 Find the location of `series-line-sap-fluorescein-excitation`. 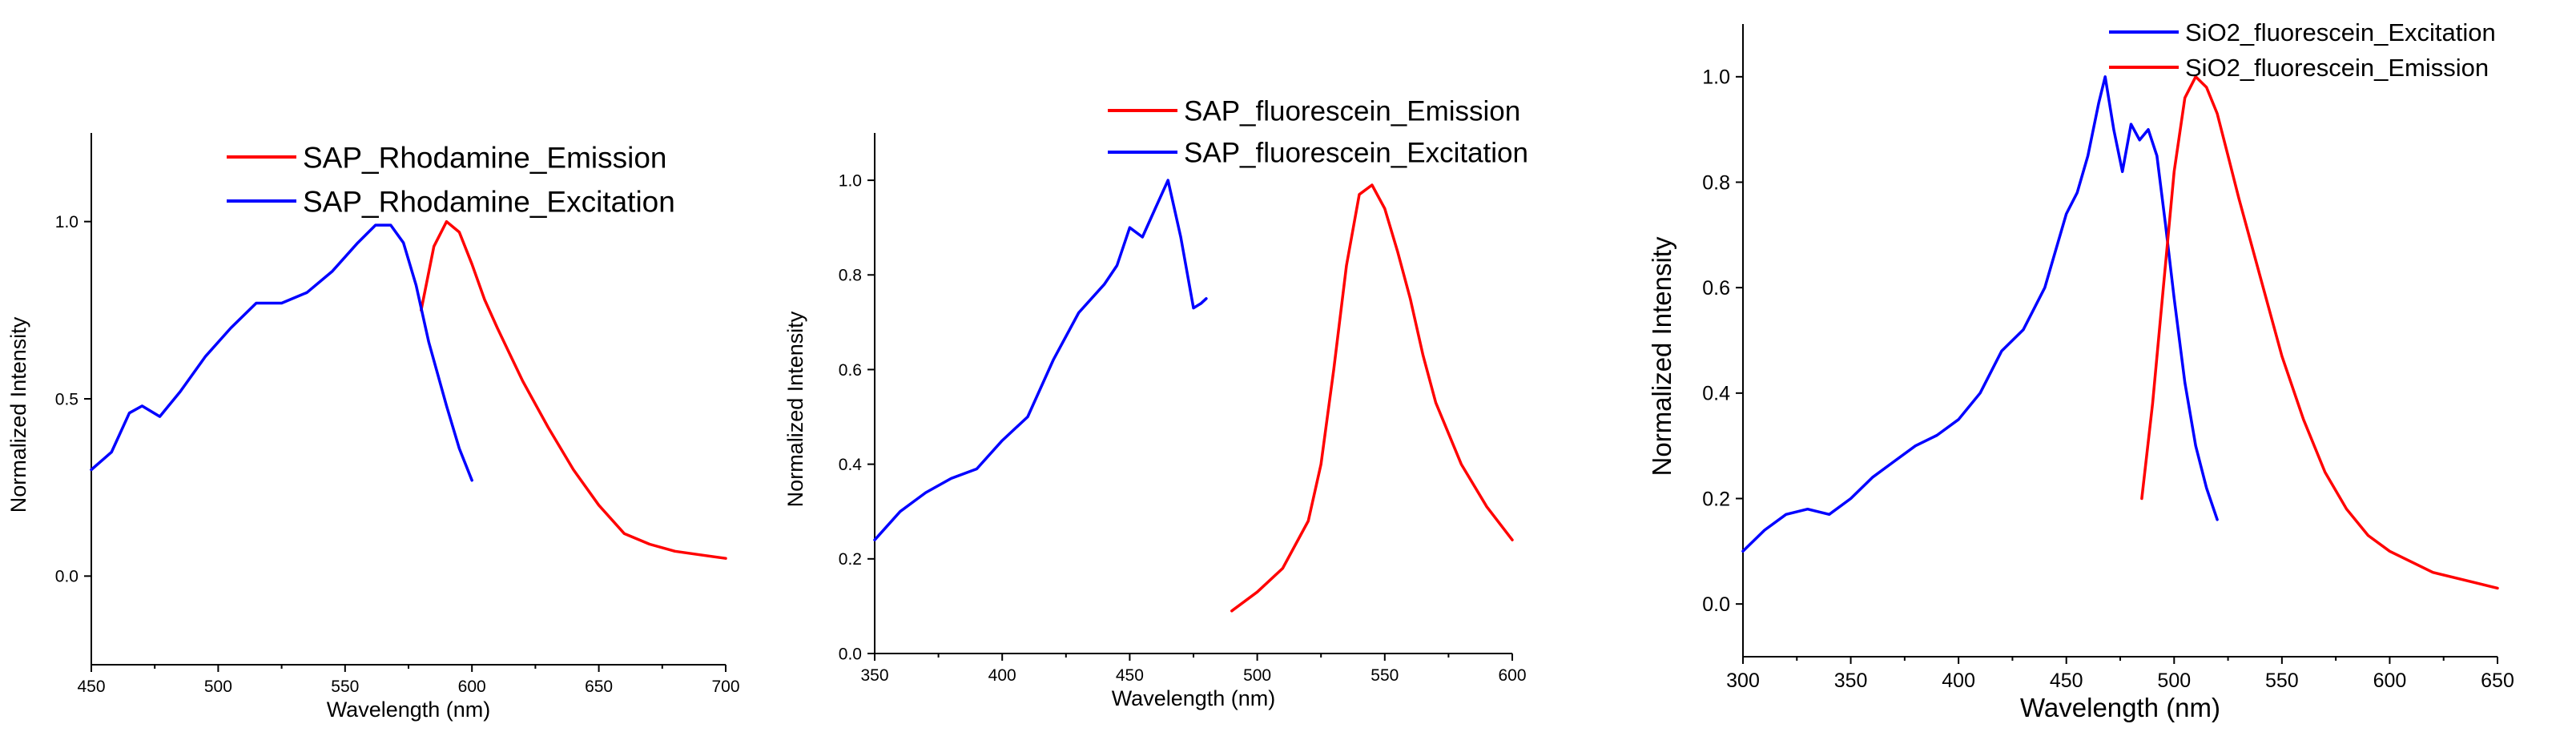

series-line-sap-fluorescein-excitation is located at coordinates (1040, 360).